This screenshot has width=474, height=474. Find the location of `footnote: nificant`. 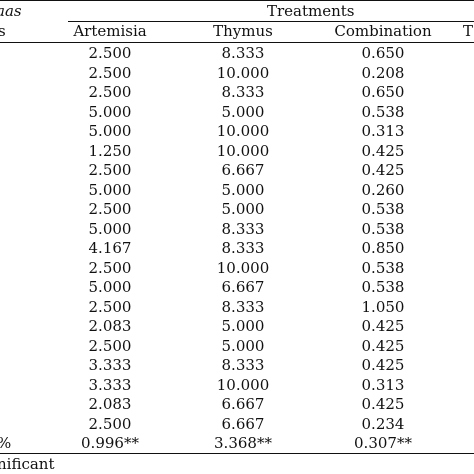

footnote: nificant is located at coordinates (27, 464).